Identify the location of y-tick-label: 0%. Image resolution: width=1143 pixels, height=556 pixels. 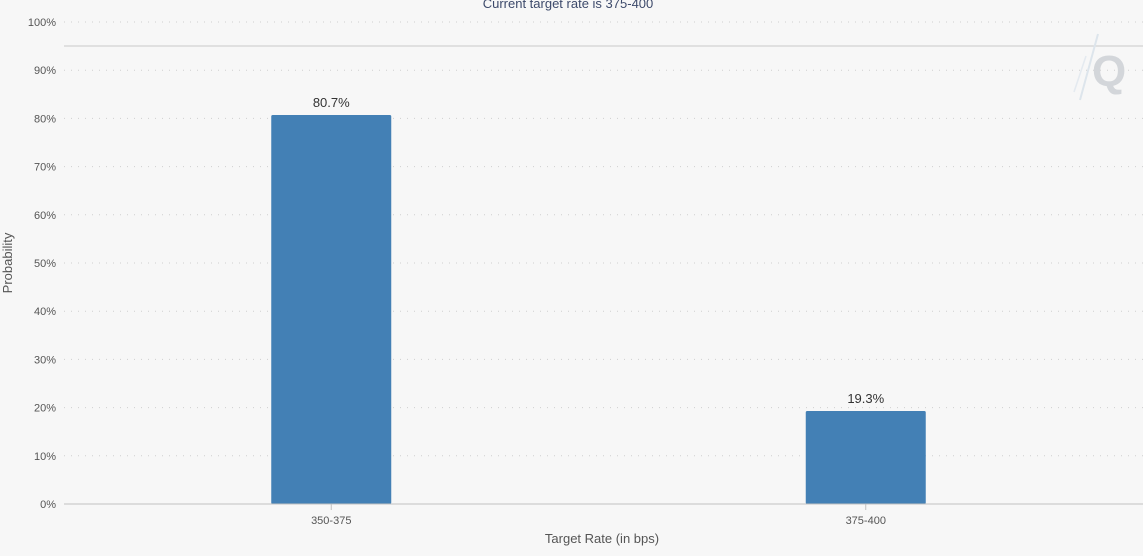
(48, 505).